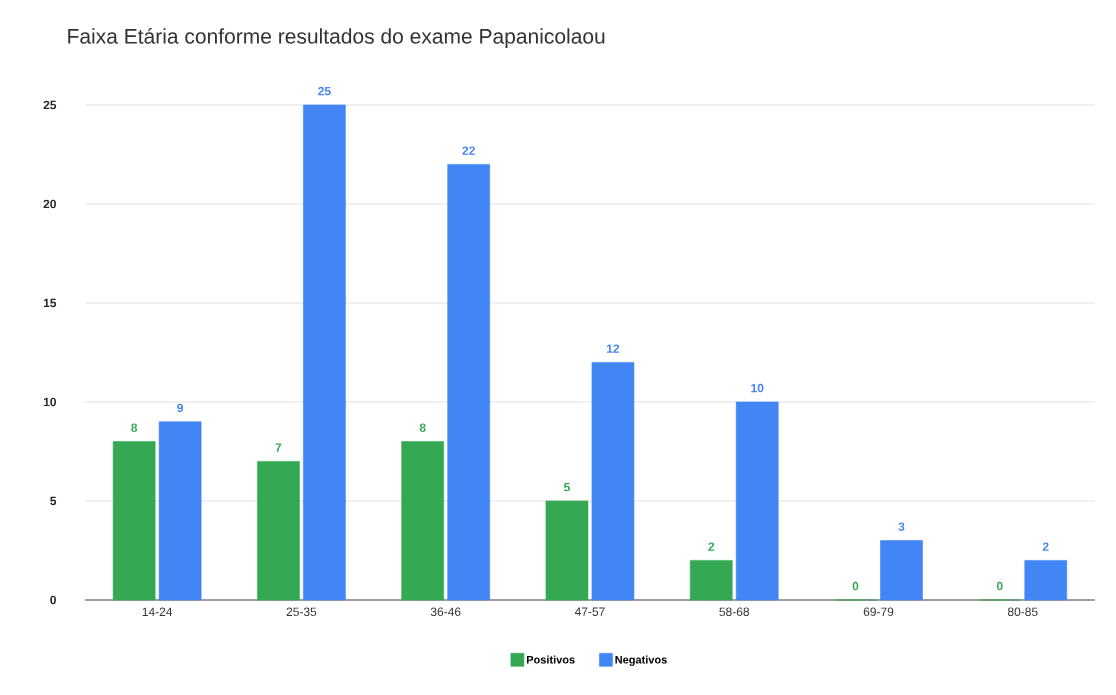 The image size is (1116, 695). Describe the element at coordinates (613, 348) in the screenshot. I see `data-label: 12` at that location.